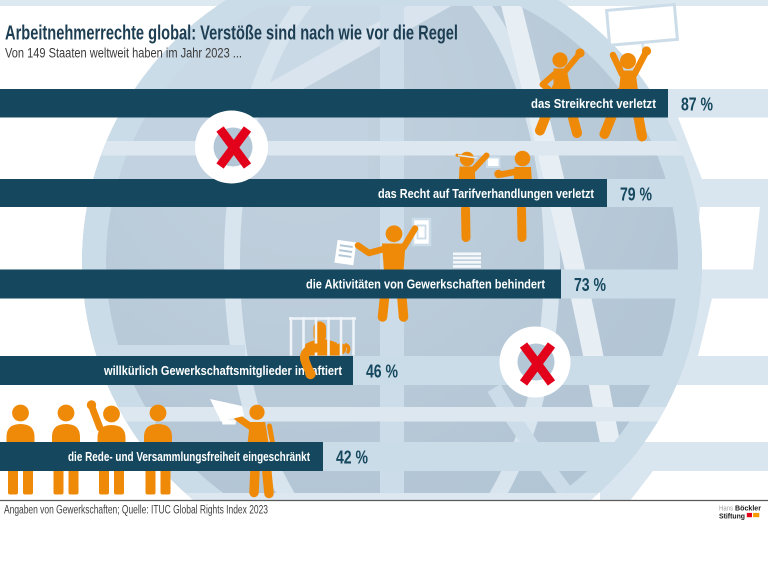 This screenshot has width=768, height=567. I want to click on svg-text: 87 %, so click(697, 105).